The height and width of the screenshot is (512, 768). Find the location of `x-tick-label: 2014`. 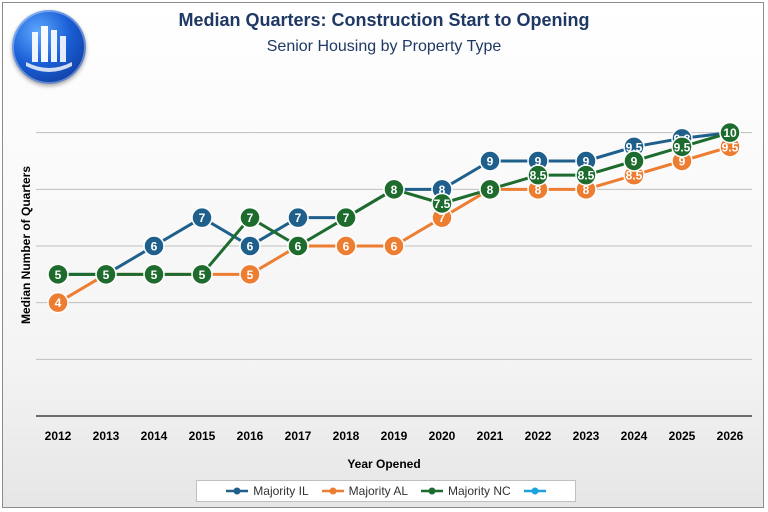

x-tick-label: 2014 is located at coordinates (154, 436).